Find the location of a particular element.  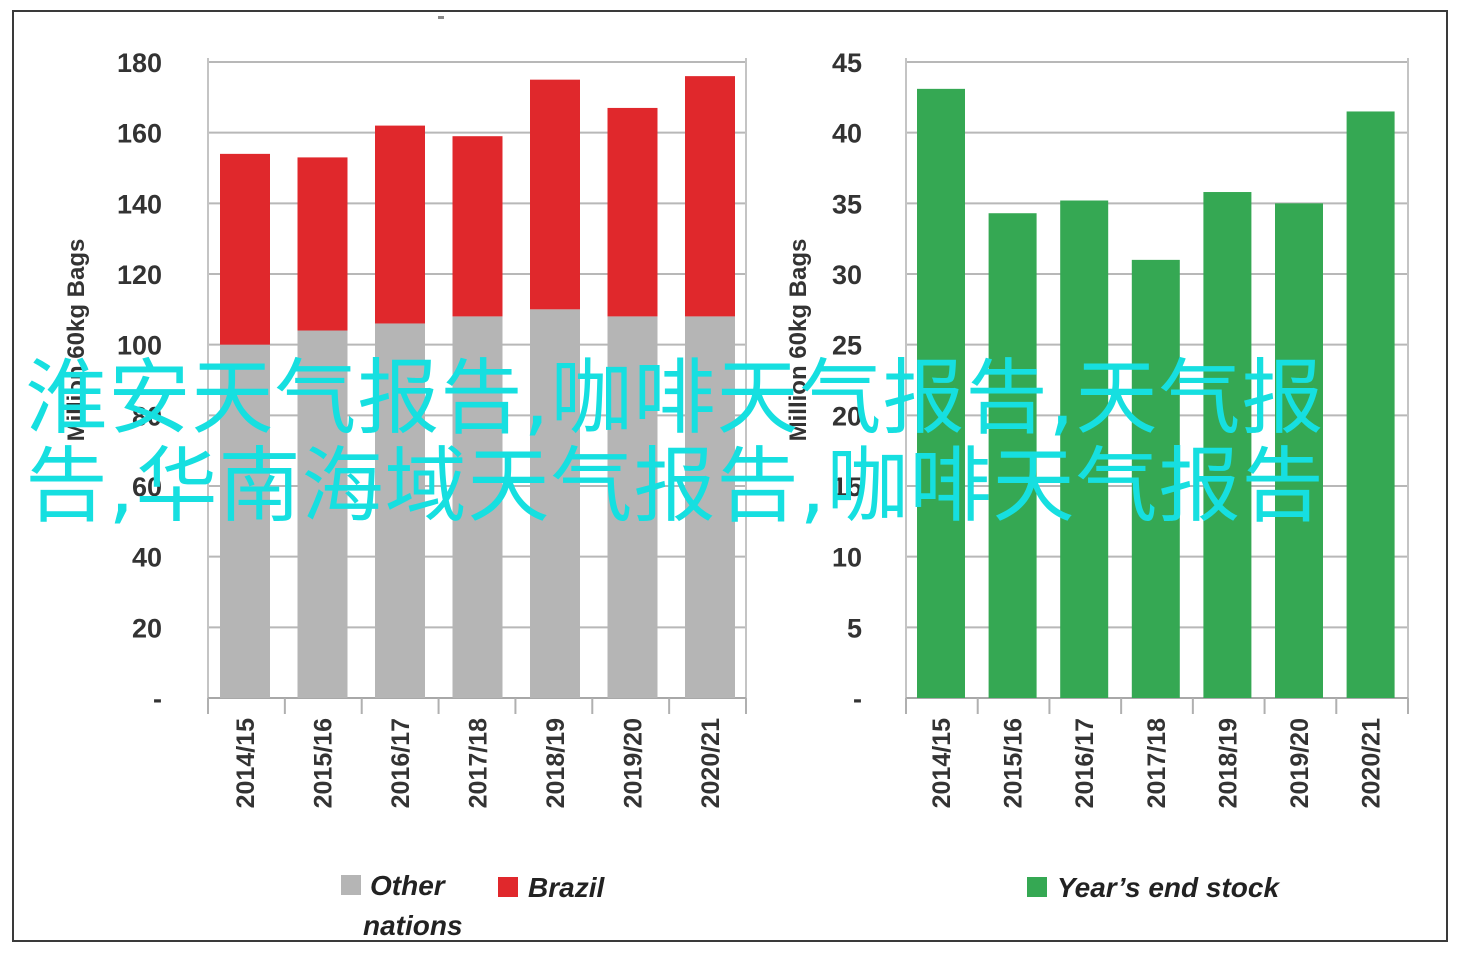

y-tick-label: 180 is located at coordinates (139, 63).